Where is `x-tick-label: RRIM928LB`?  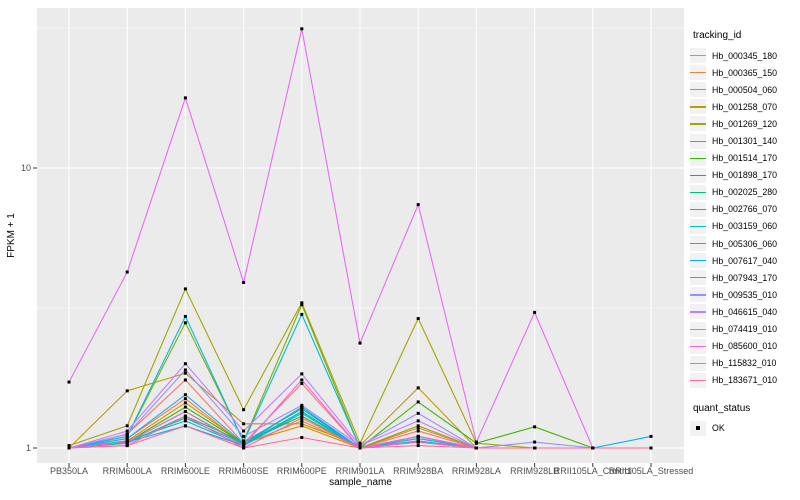
x-tick-label: RRIM928LB is located at coordinates (535, 471).